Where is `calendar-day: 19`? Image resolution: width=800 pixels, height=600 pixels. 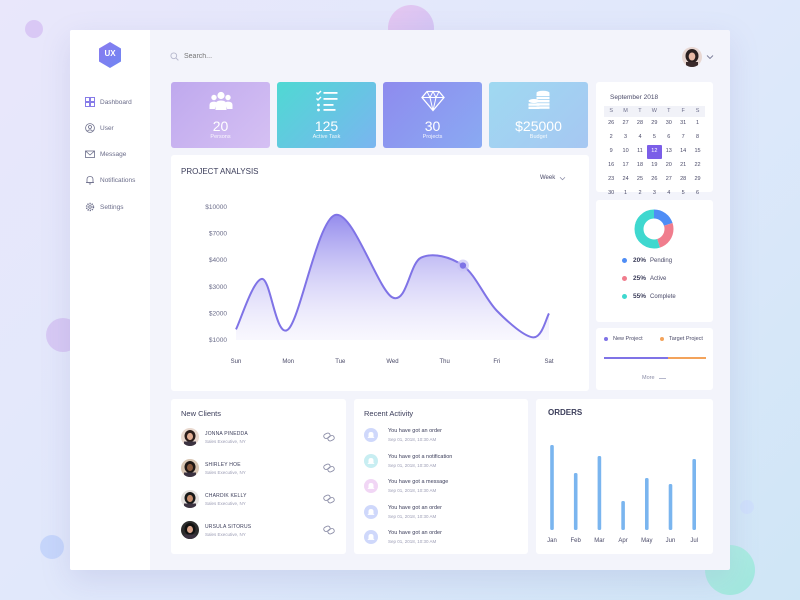 calendar-day: 19 is located at coordinates (654, 165).